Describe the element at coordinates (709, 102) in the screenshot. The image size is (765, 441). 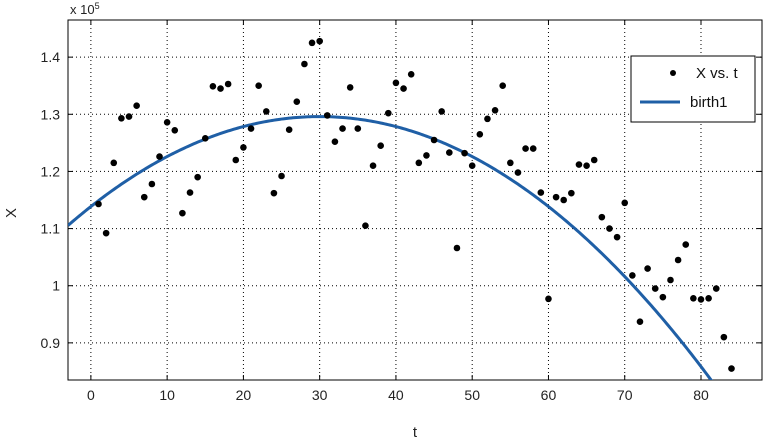
I see `legend-label-fit: birth1` at that location.